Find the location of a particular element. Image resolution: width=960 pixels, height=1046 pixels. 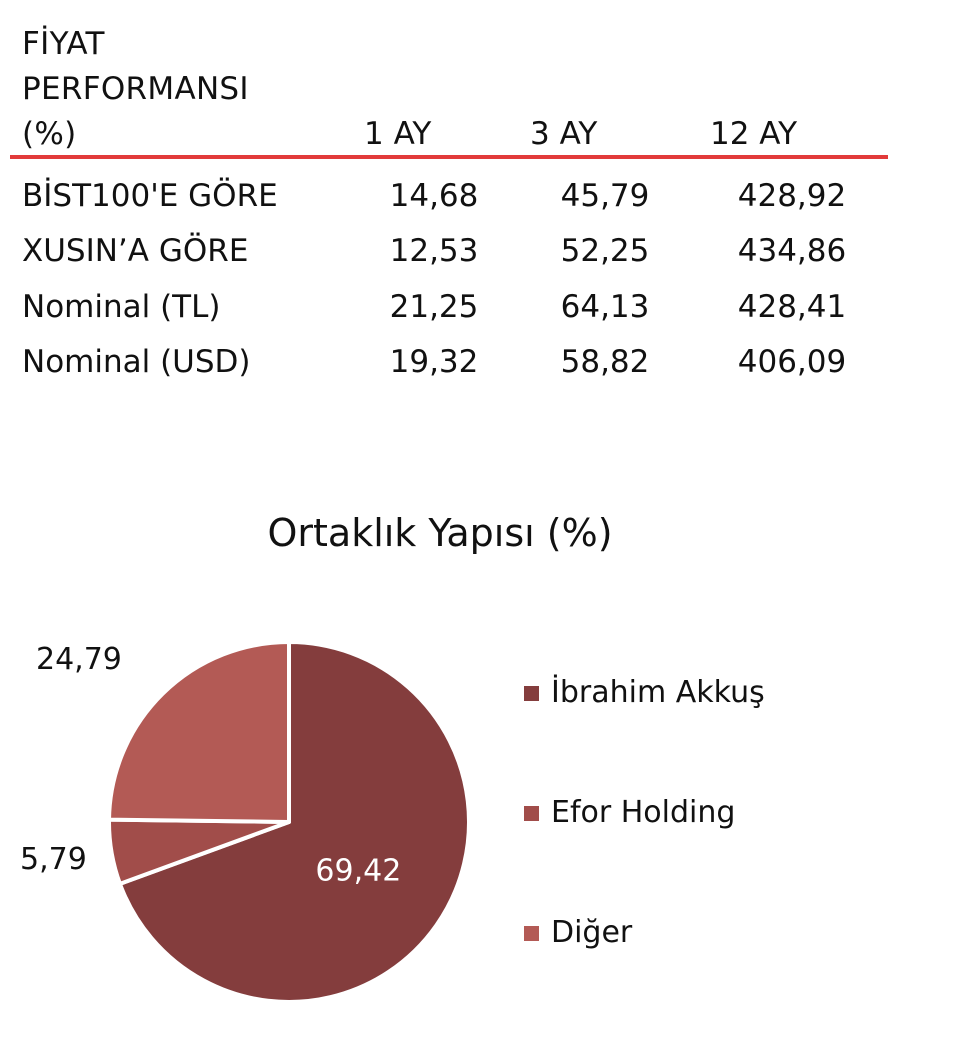

chart-legend: İbrahim Akkuş Efor Holding Diğer is located at coordinates (644, 850).